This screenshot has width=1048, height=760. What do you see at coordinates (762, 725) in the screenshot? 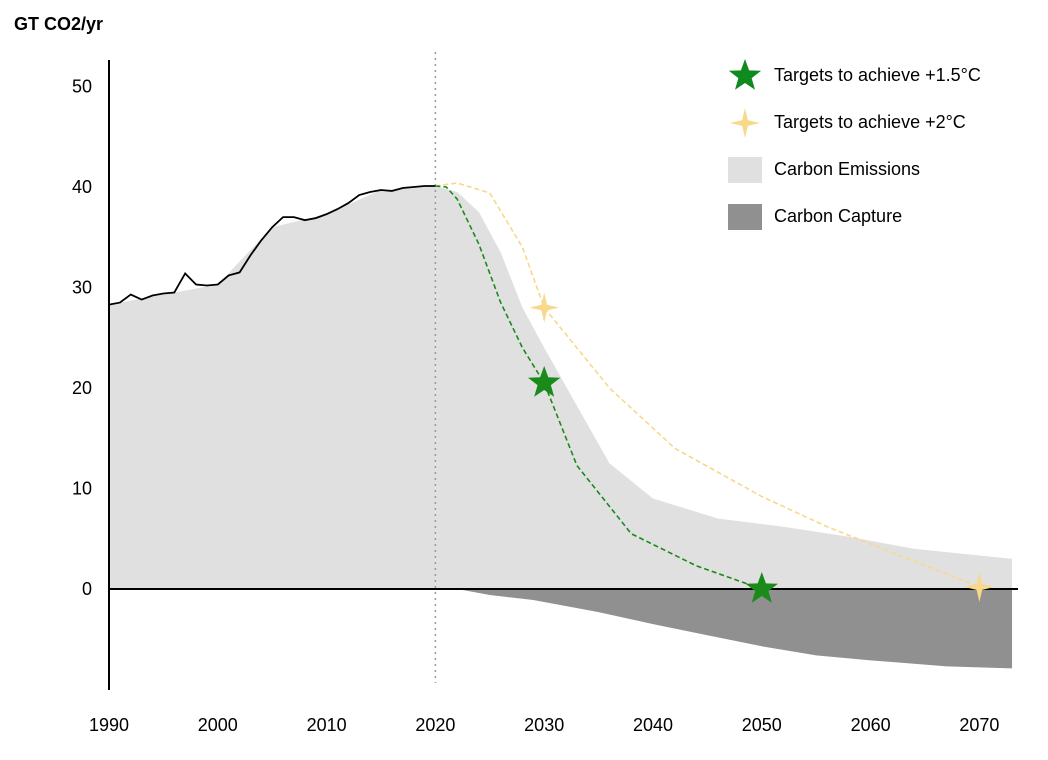
I see `x-tick-label-2050: 2050` at bounding box center [762, 725].